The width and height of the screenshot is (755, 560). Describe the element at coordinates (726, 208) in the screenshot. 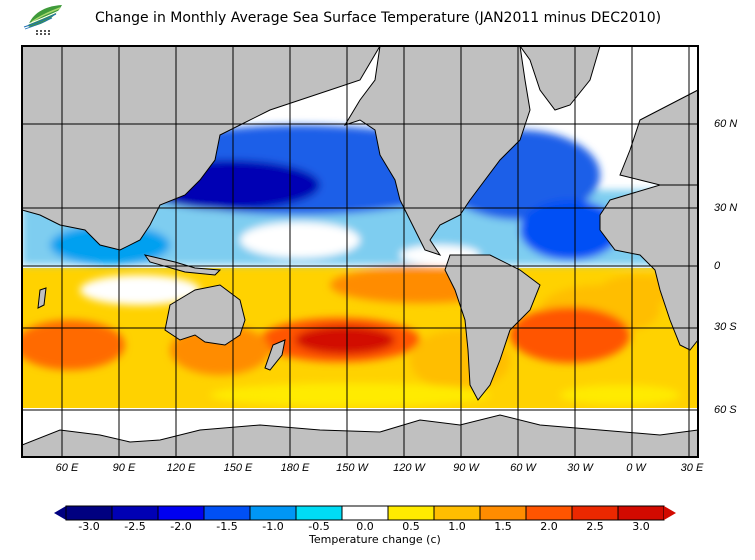

I see `lat-label: 30 N` at that location.